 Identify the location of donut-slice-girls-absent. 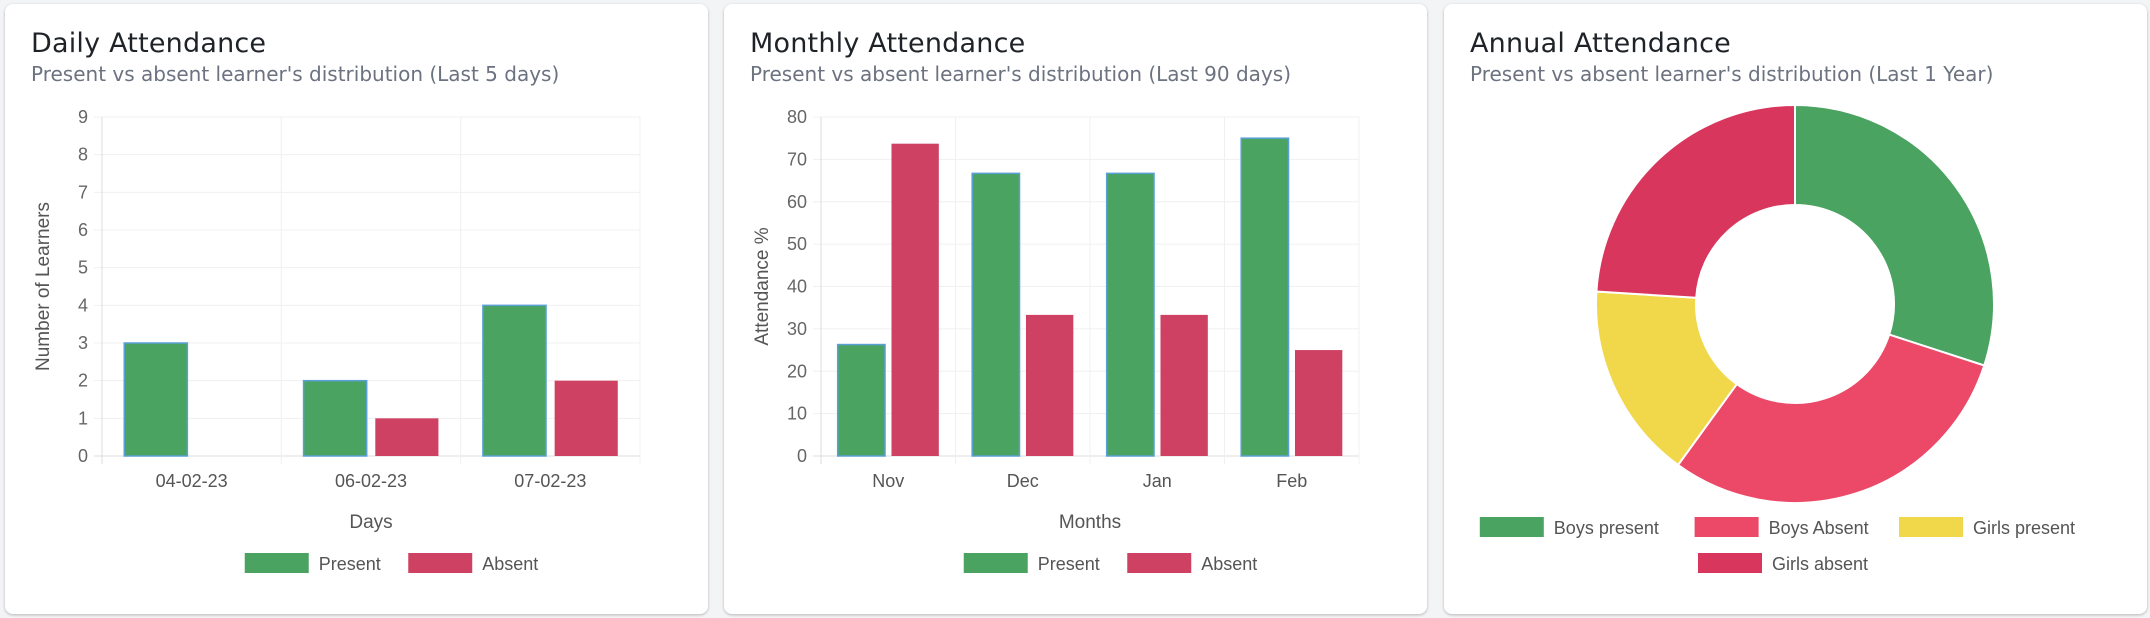
(1695, 201).